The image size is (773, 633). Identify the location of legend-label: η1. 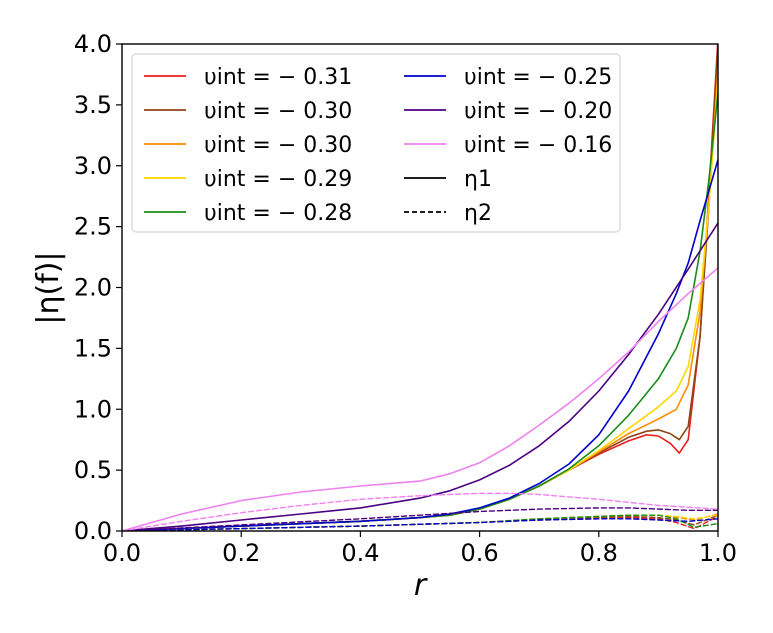
(478, 179).